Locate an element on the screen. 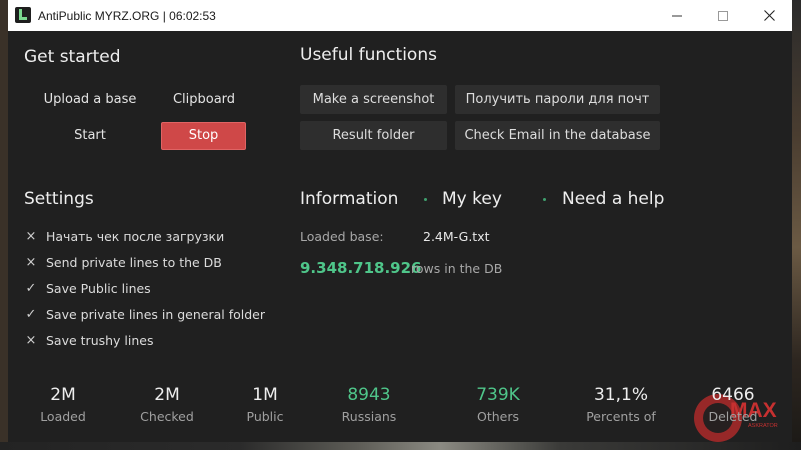  stat-russians: 8943 Russians is located at coordinates (369, 404).